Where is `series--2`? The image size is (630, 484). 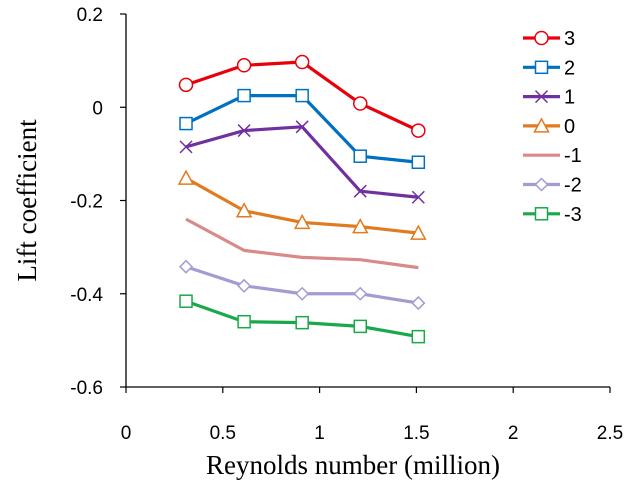
series--2 is located at coordinates (302, 285).